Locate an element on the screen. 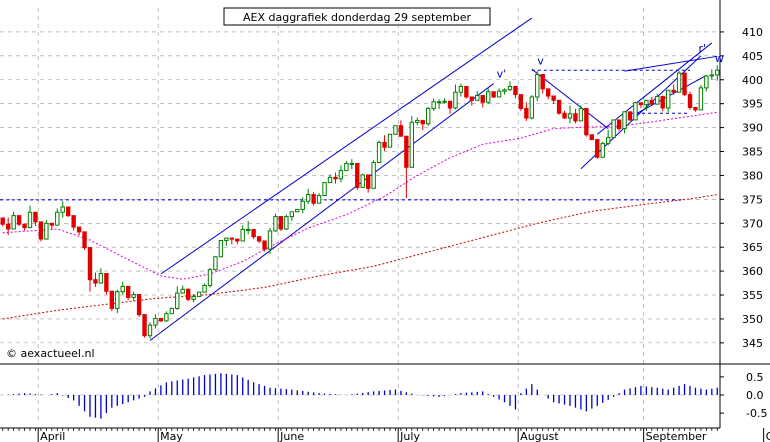  title-box is located at coordinates (357, 16).